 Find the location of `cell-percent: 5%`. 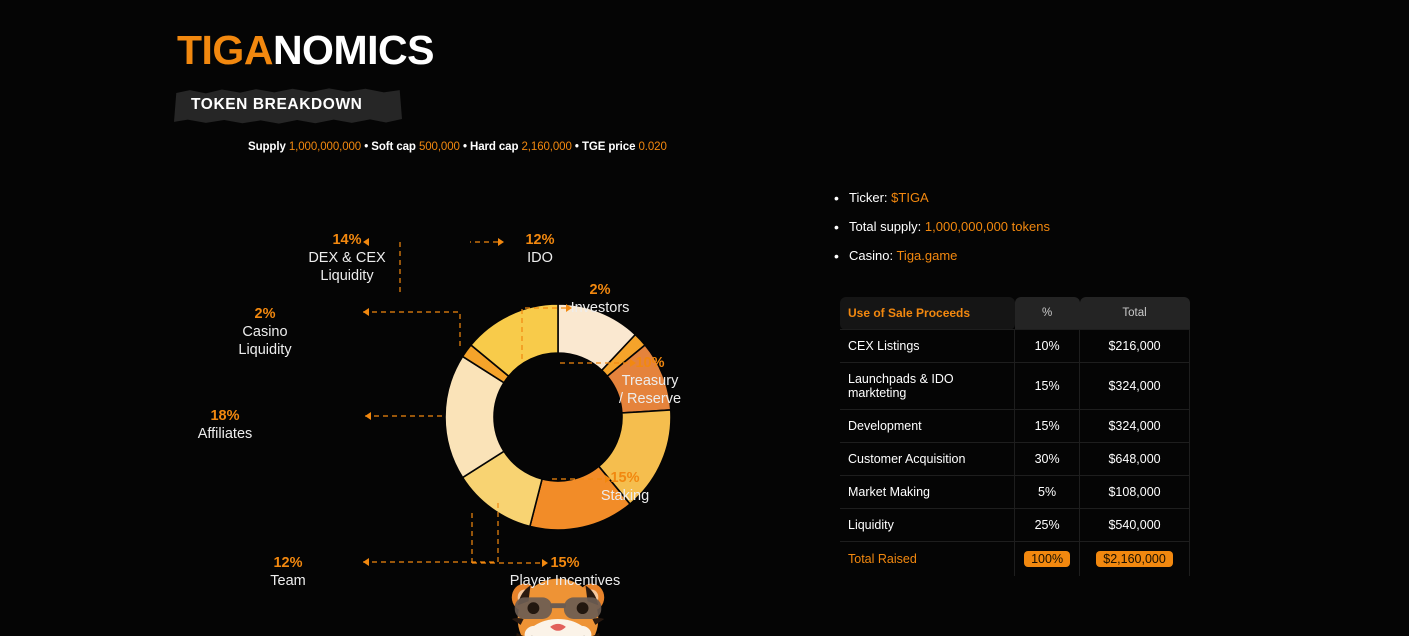

cell-percent: 5% is located at coordinates (1047, 492).